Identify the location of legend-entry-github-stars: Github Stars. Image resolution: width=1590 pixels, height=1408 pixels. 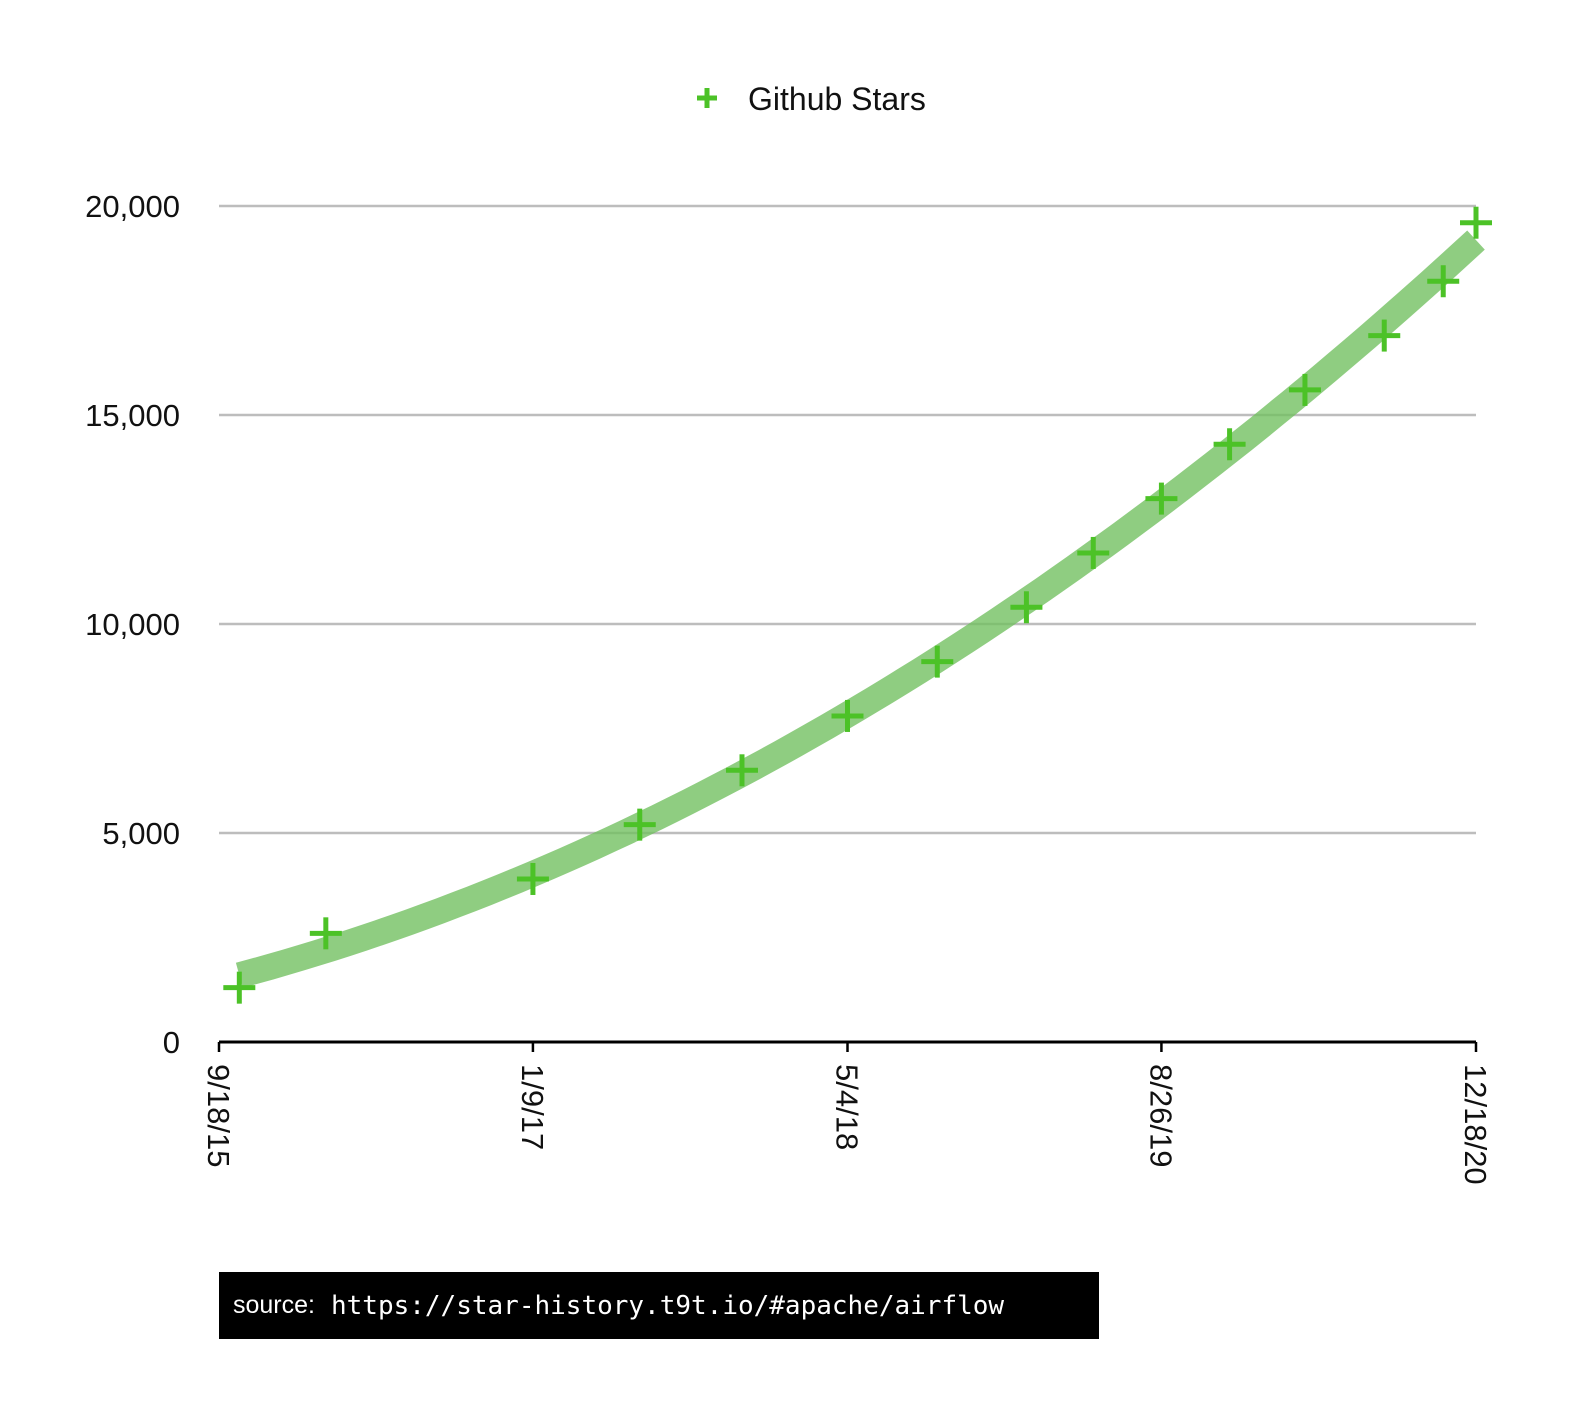
(837, 99).